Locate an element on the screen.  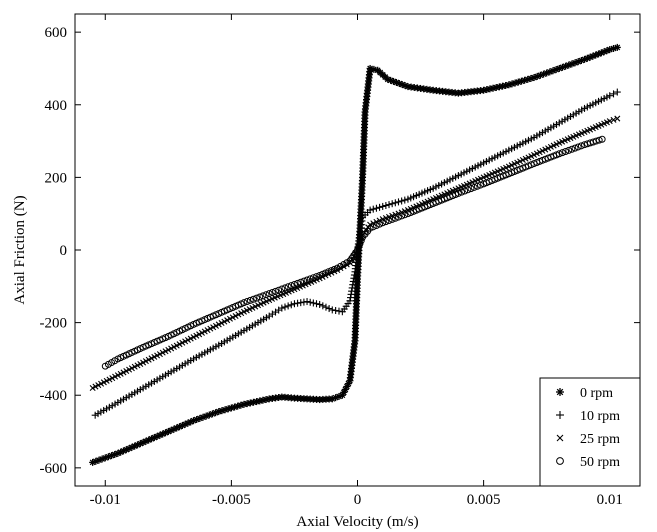
legend-label: 50 rpm is located at coordinates (600, 462).